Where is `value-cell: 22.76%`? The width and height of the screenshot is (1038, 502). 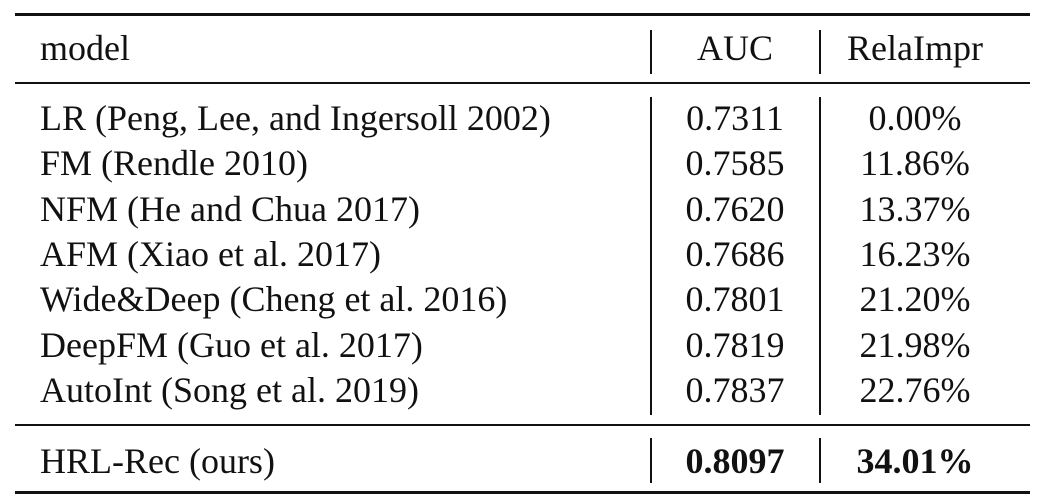 value-cell: 22.76% is located at coordinates (915, 389).